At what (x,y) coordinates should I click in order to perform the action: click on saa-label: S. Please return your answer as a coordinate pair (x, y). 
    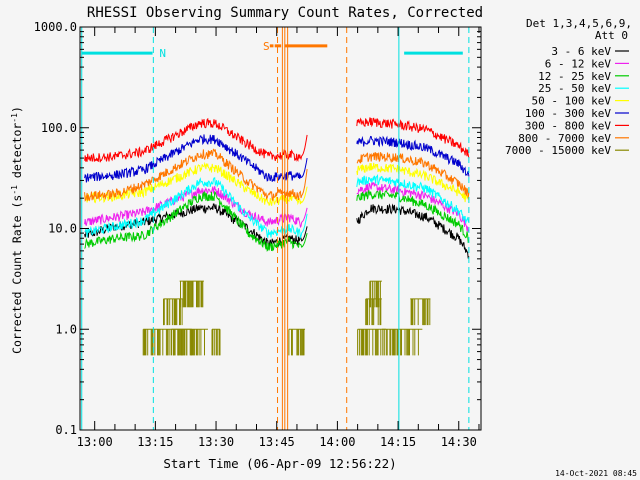
    Looking at the image, I should click on (266, 46).